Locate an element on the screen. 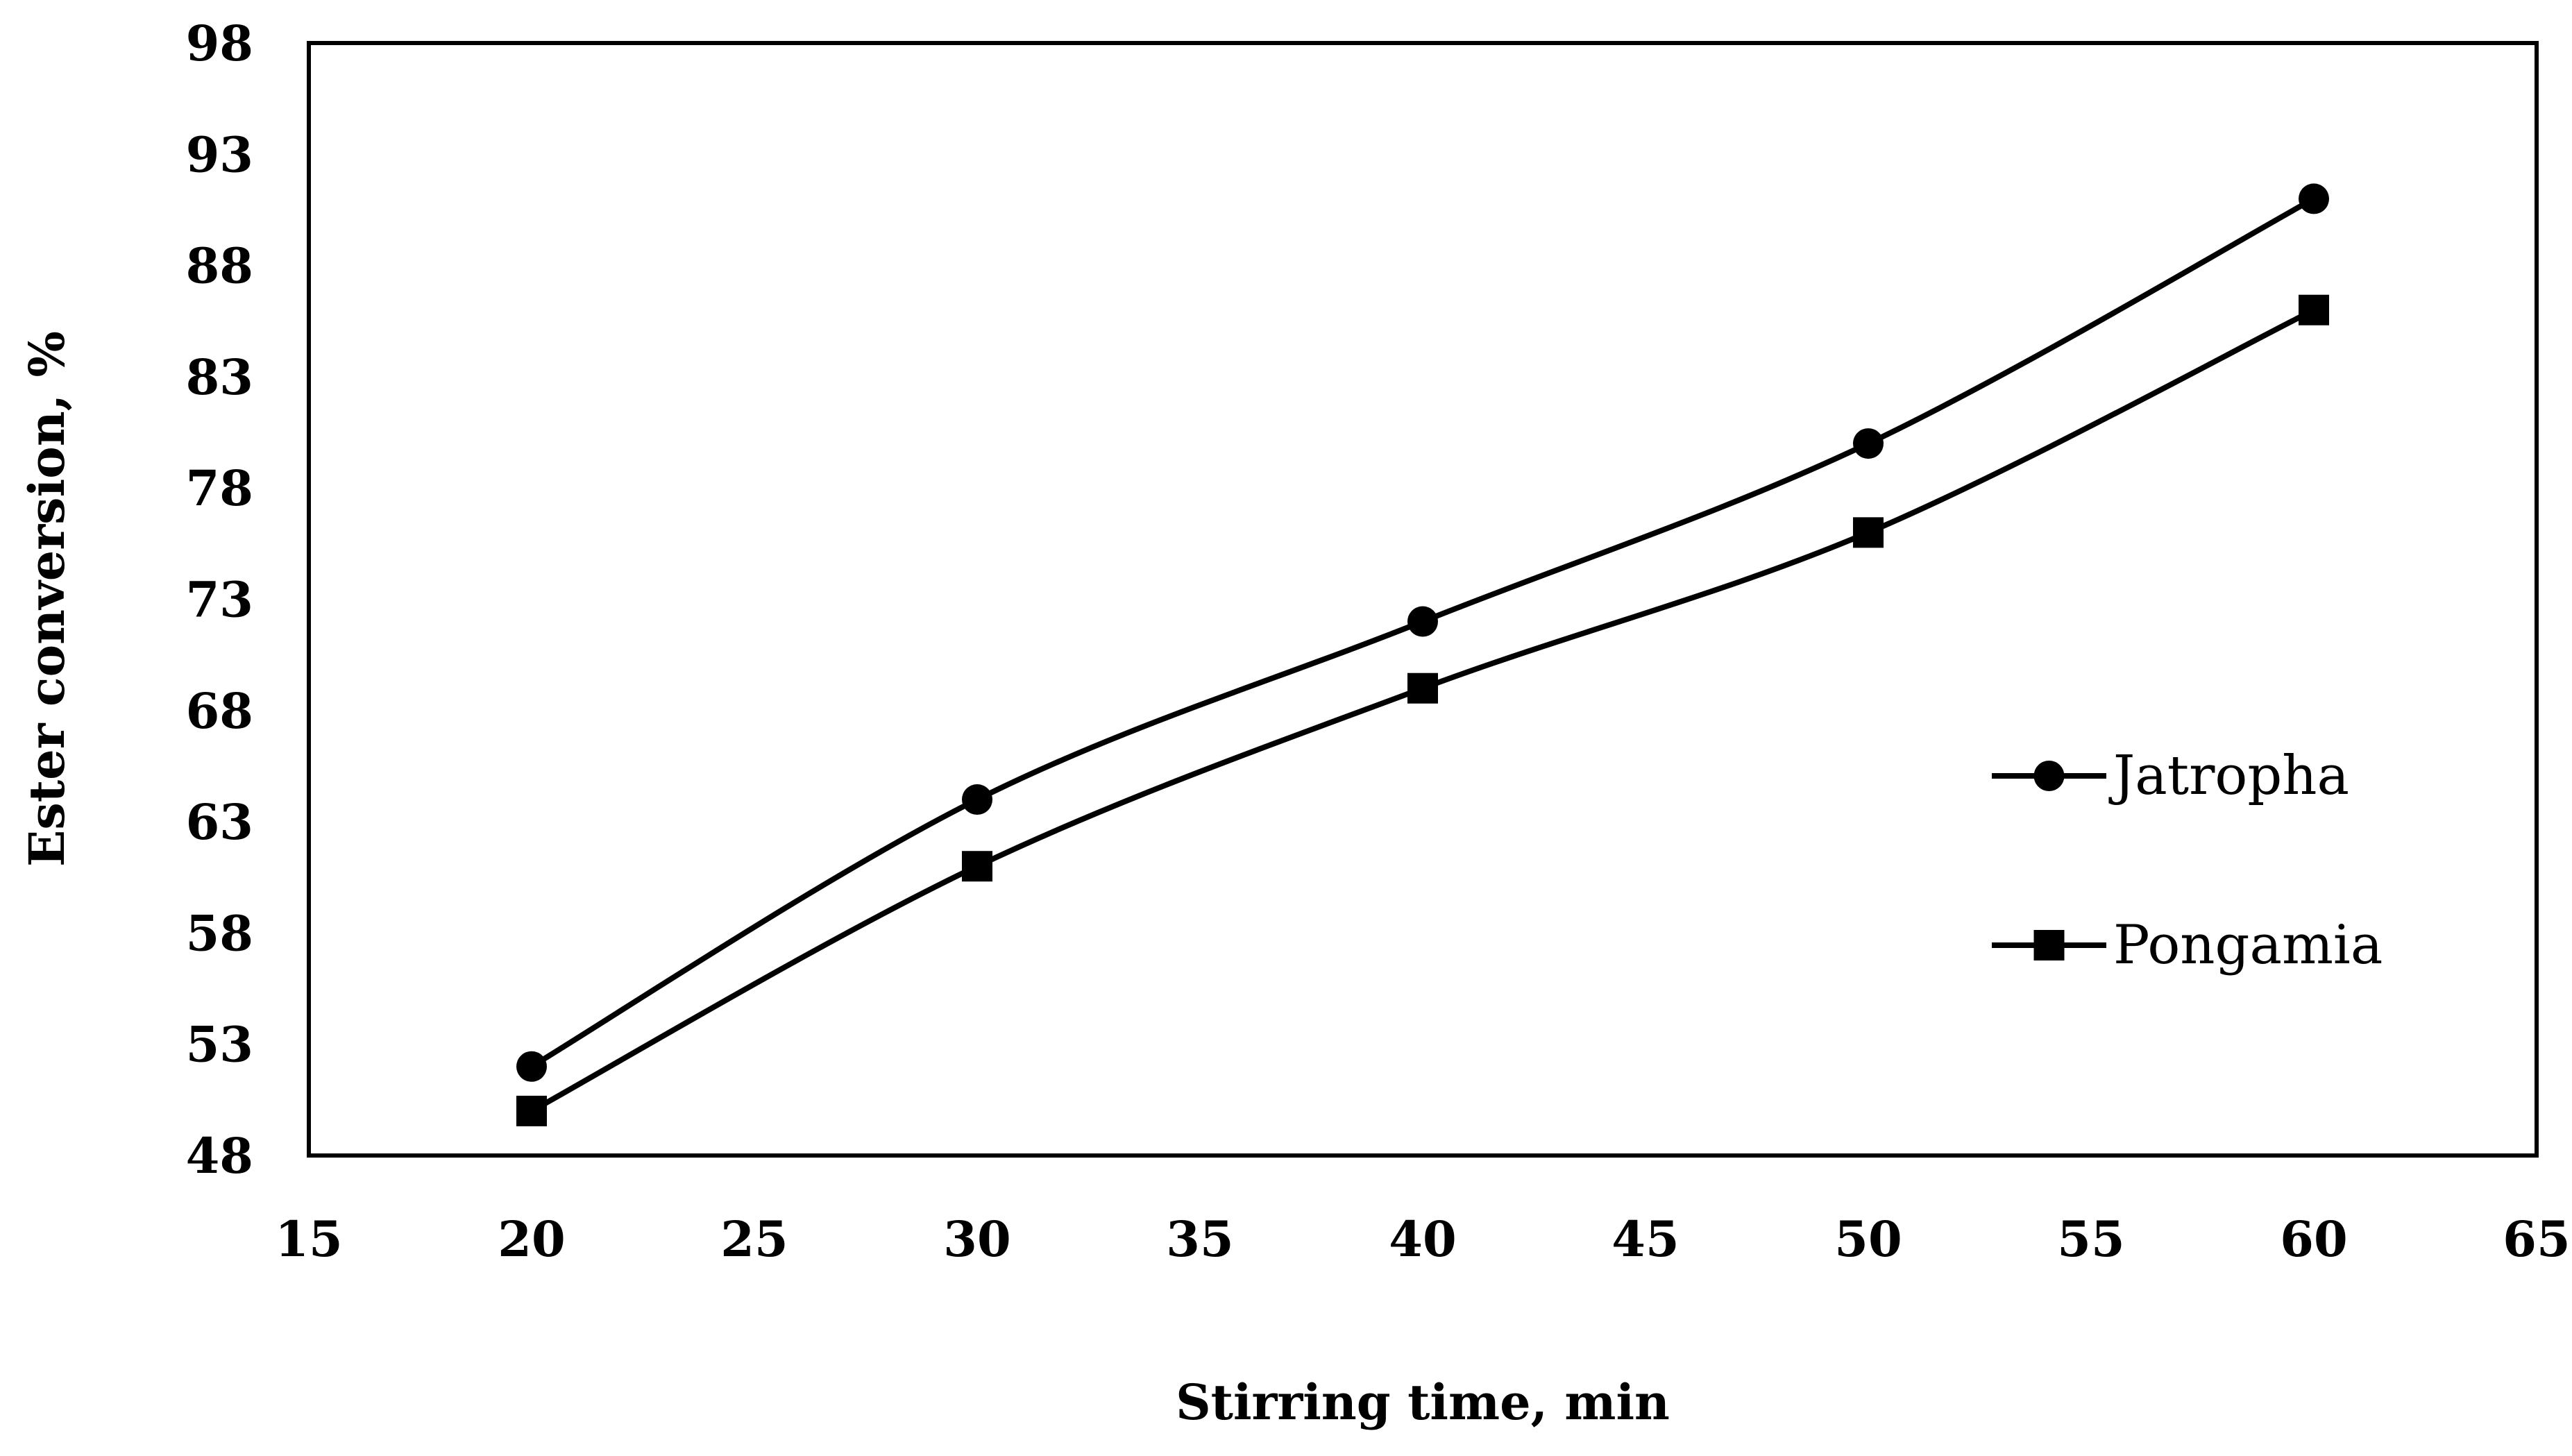  x-tick-label-20: 20 is located at coordinates (531, 1239).